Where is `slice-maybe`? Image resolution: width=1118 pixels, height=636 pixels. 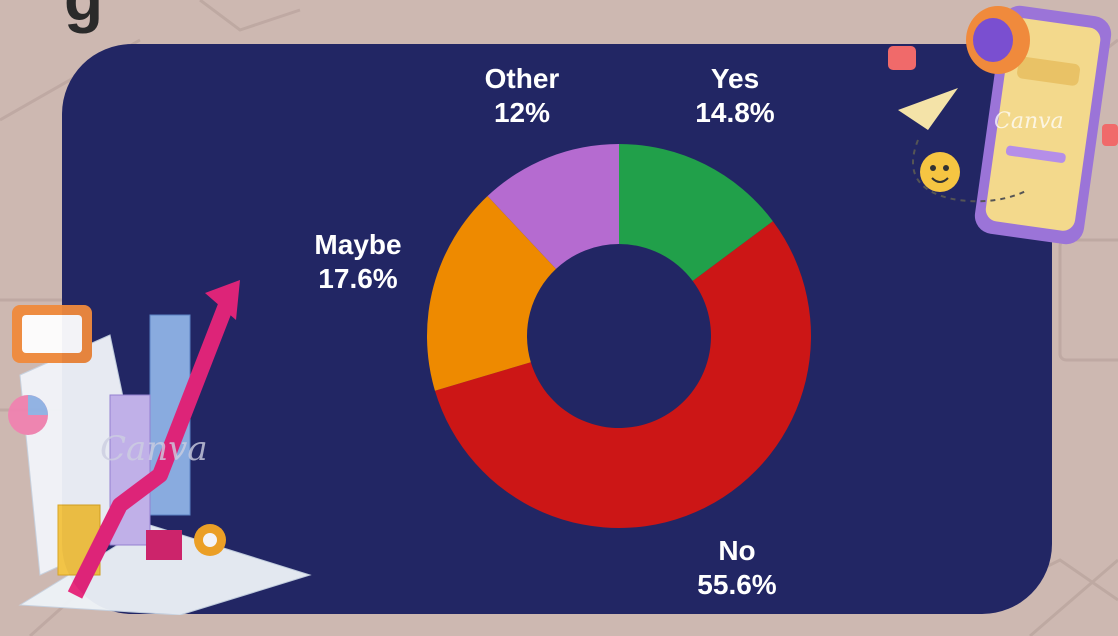 slice-maybe is located at coordinates (491, 293).